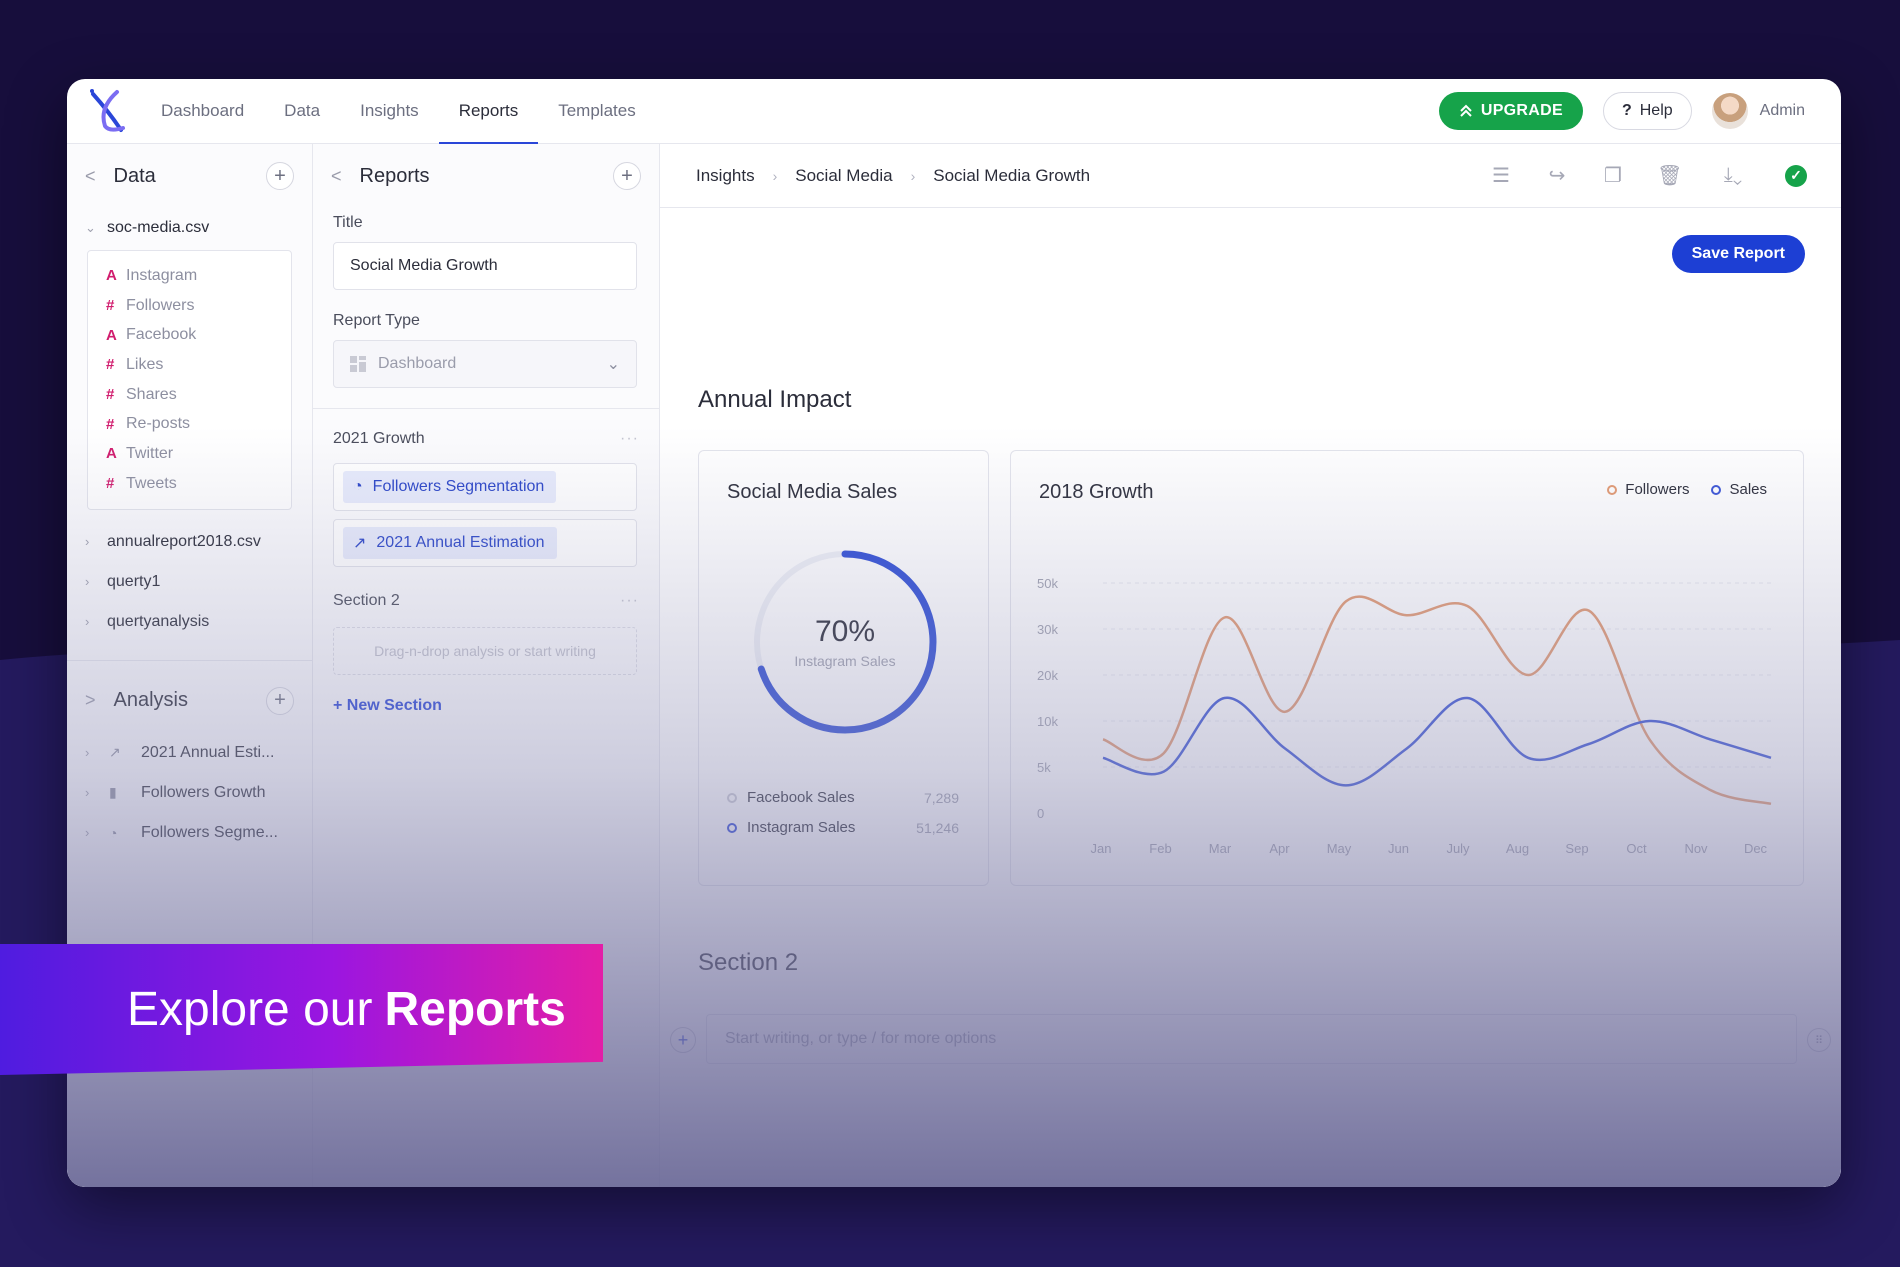 The height and width of the screenshot is (1267, 1900). I want to click on file-item: › quertyanalysis, so click(189, 622).